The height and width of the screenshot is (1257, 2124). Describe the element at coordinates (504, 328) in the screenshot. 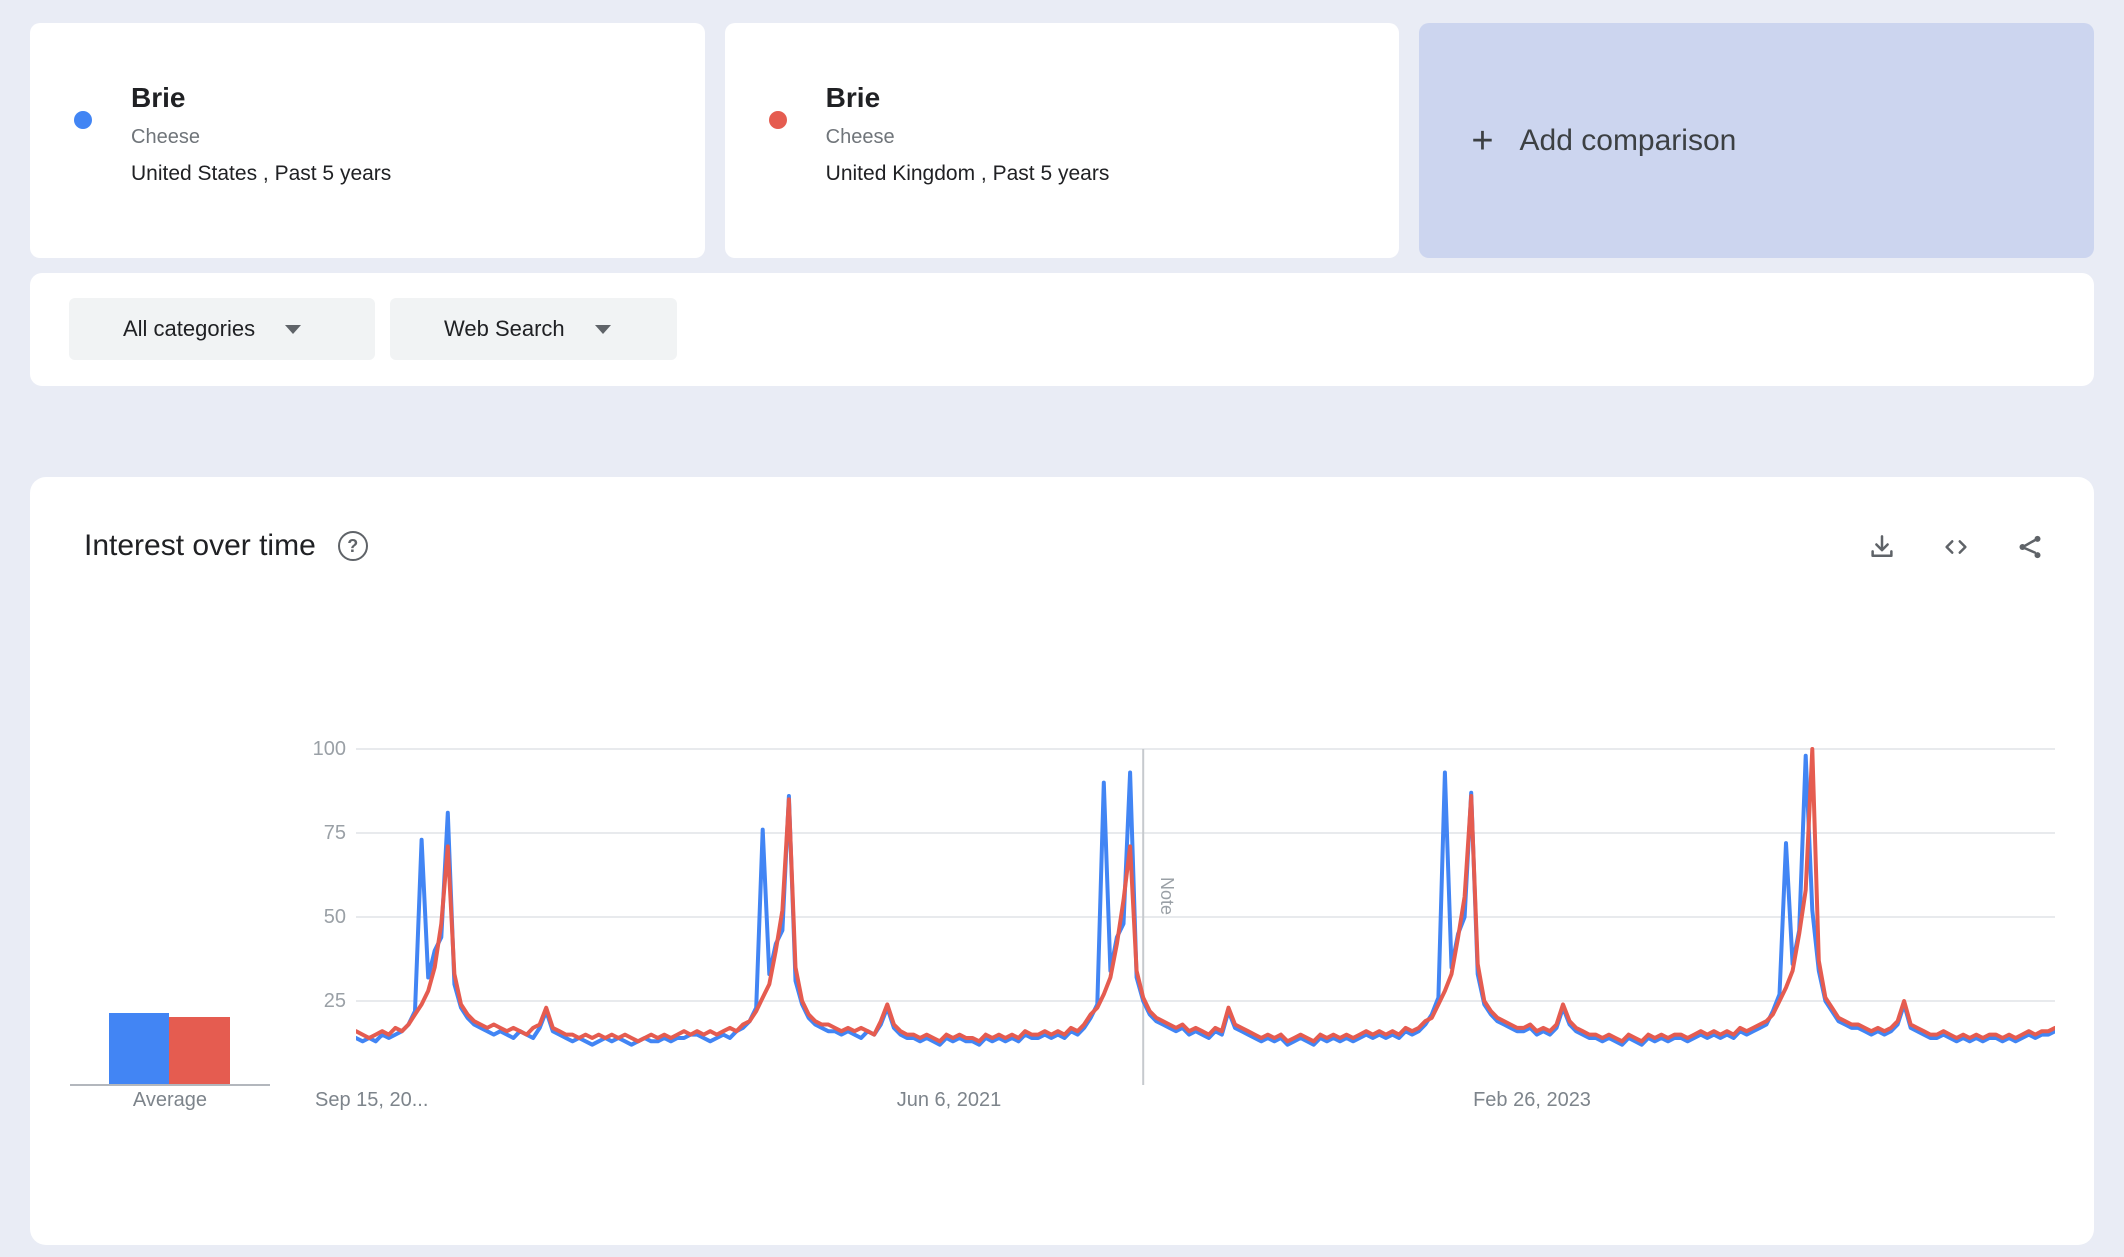

I see `search-type-filter-label: Web Search` at that location.